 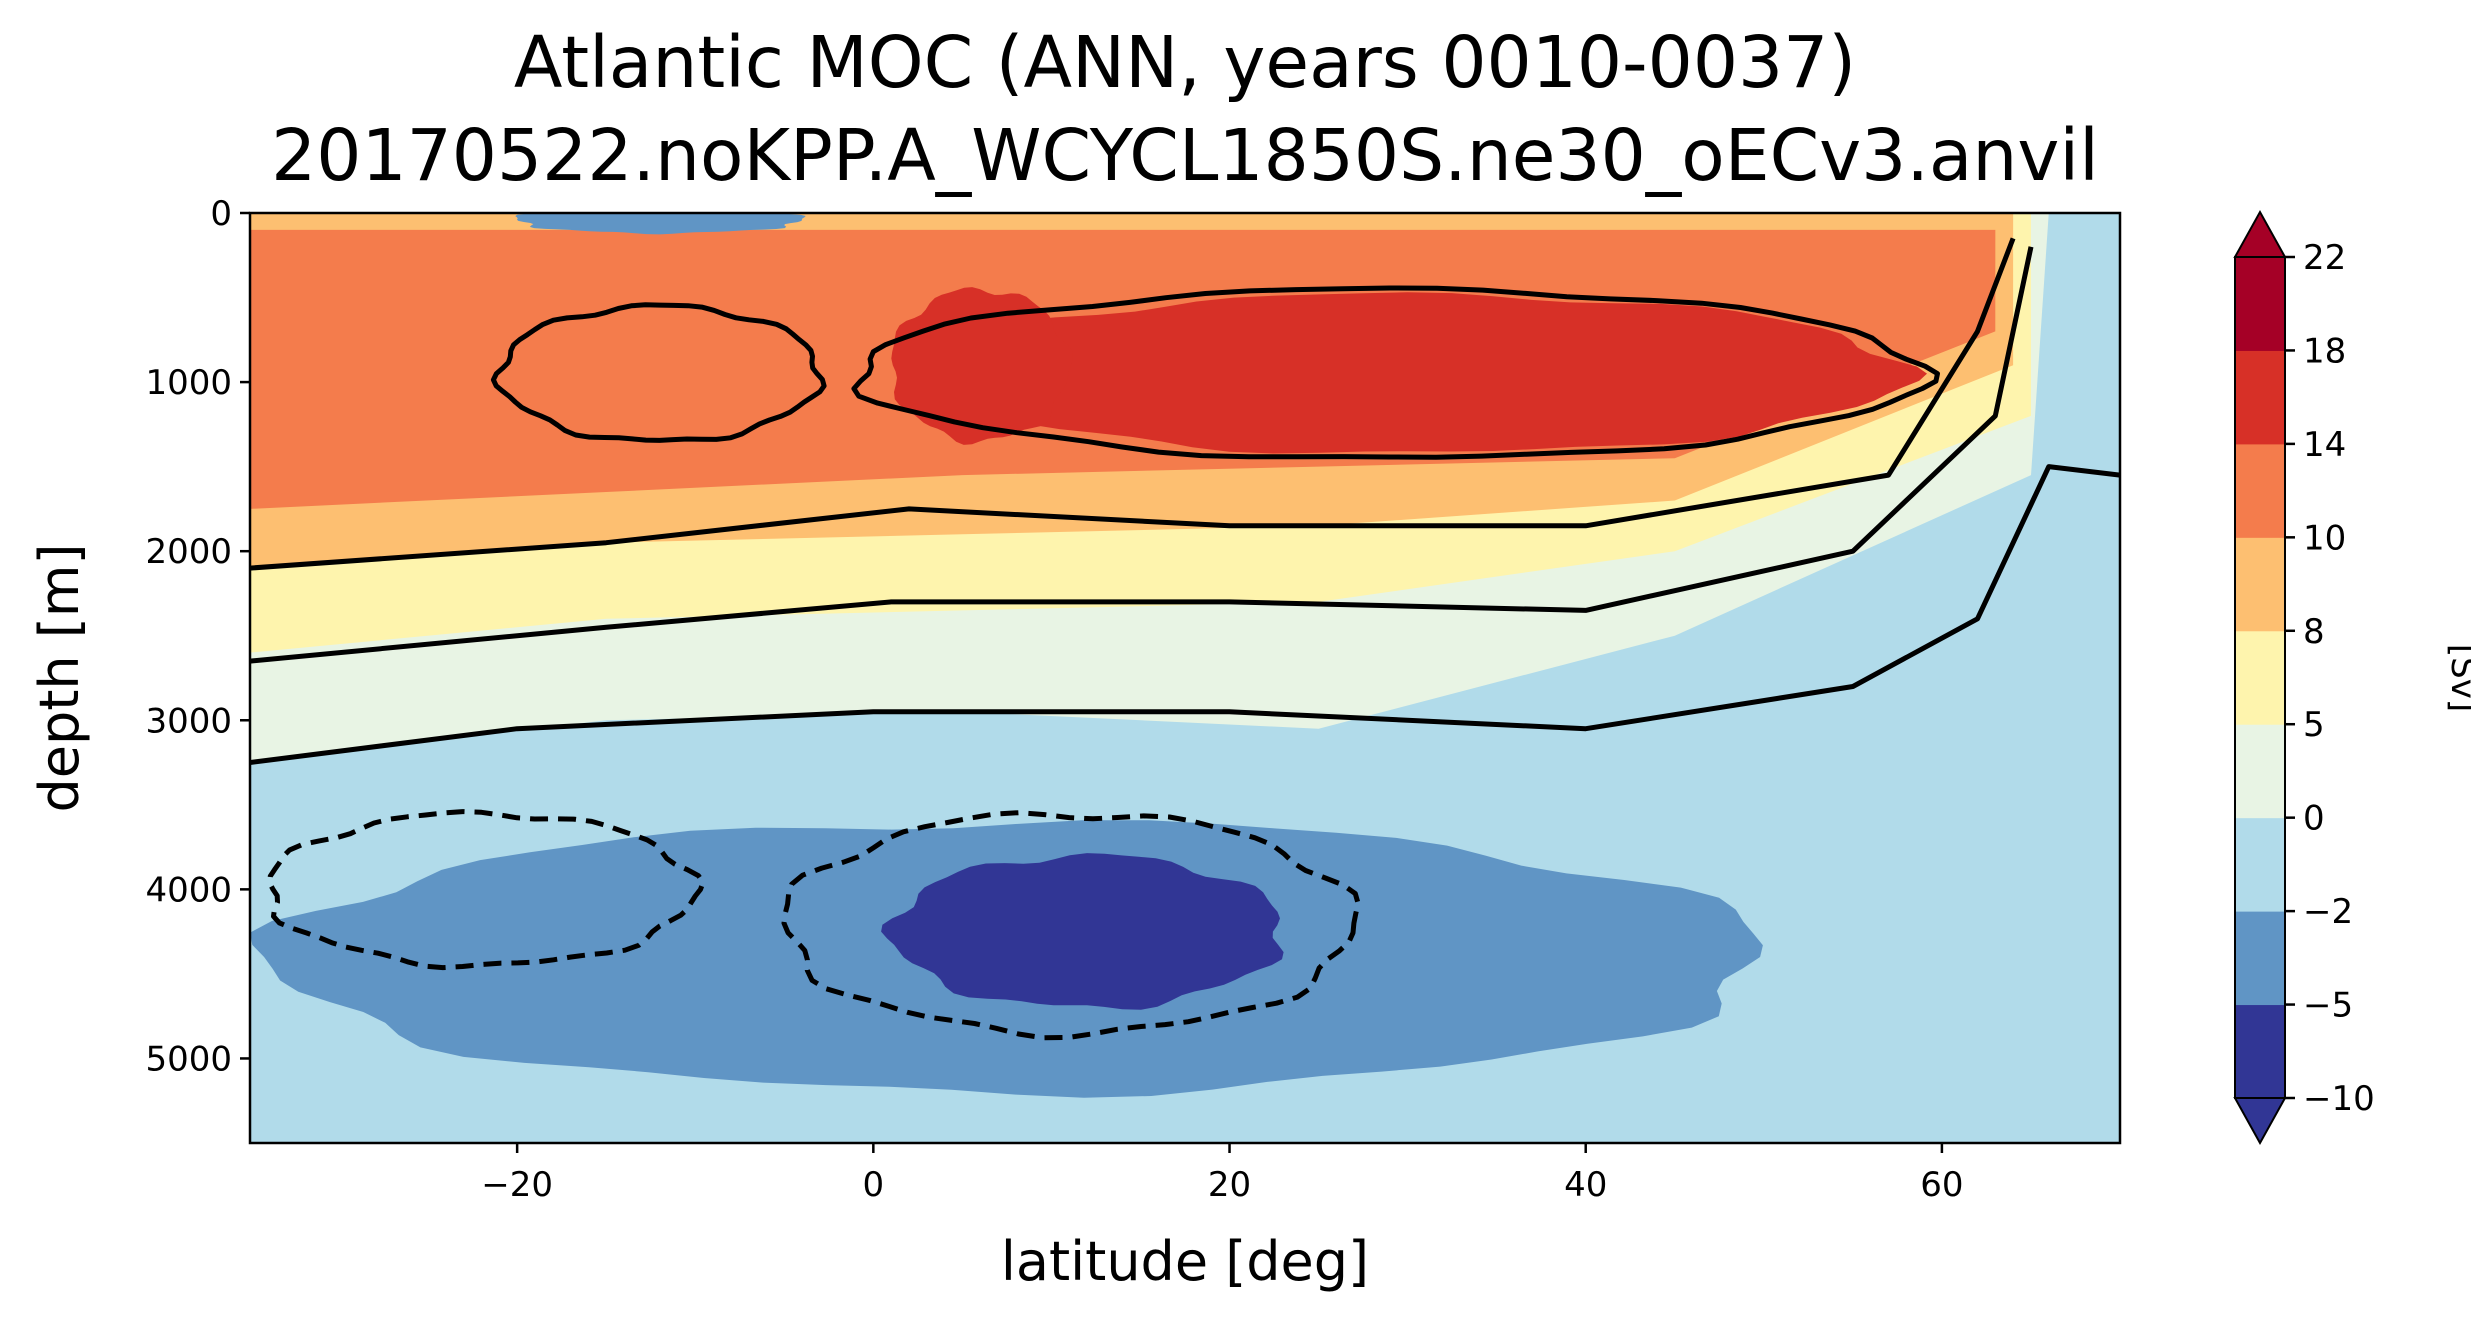 What do you see at coordinates (2324, 538) in the screenshot?
I see `colorbar-tick-label: 10` at bounding box center [2324, 538].